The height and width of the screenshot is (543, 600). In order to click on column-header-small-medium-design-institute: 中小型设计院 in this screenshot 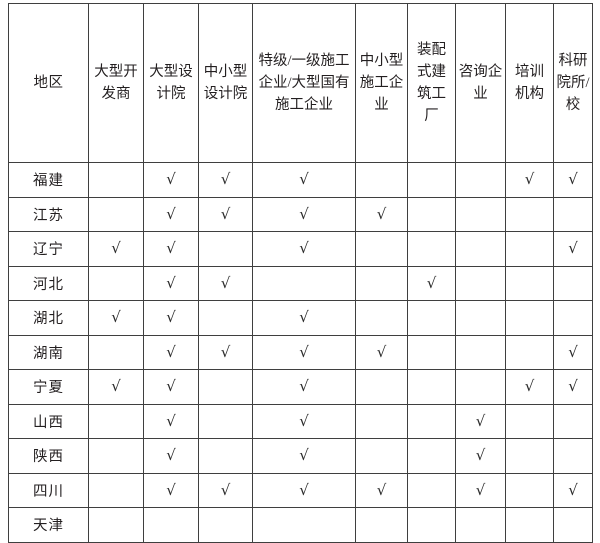, I will do `click(225, 83)`.